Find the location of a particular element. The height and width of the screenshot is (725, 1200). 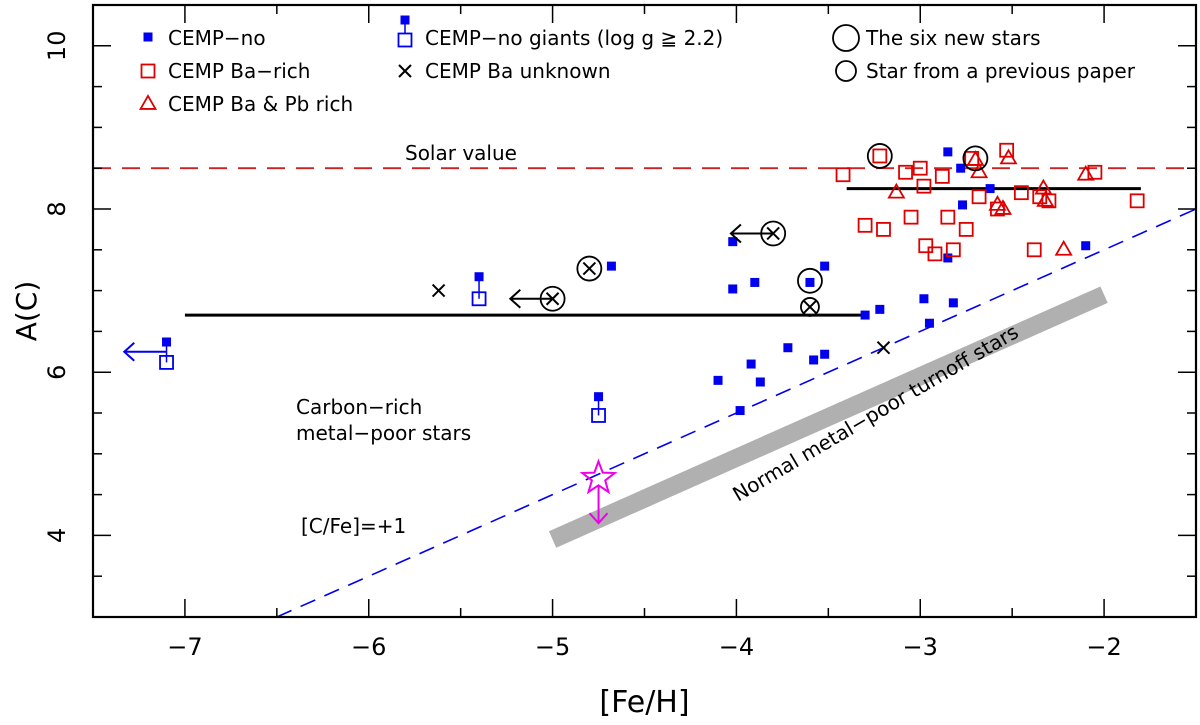

legend-previous-label: Star from a previous paper is located at coordinates (1001, 71).